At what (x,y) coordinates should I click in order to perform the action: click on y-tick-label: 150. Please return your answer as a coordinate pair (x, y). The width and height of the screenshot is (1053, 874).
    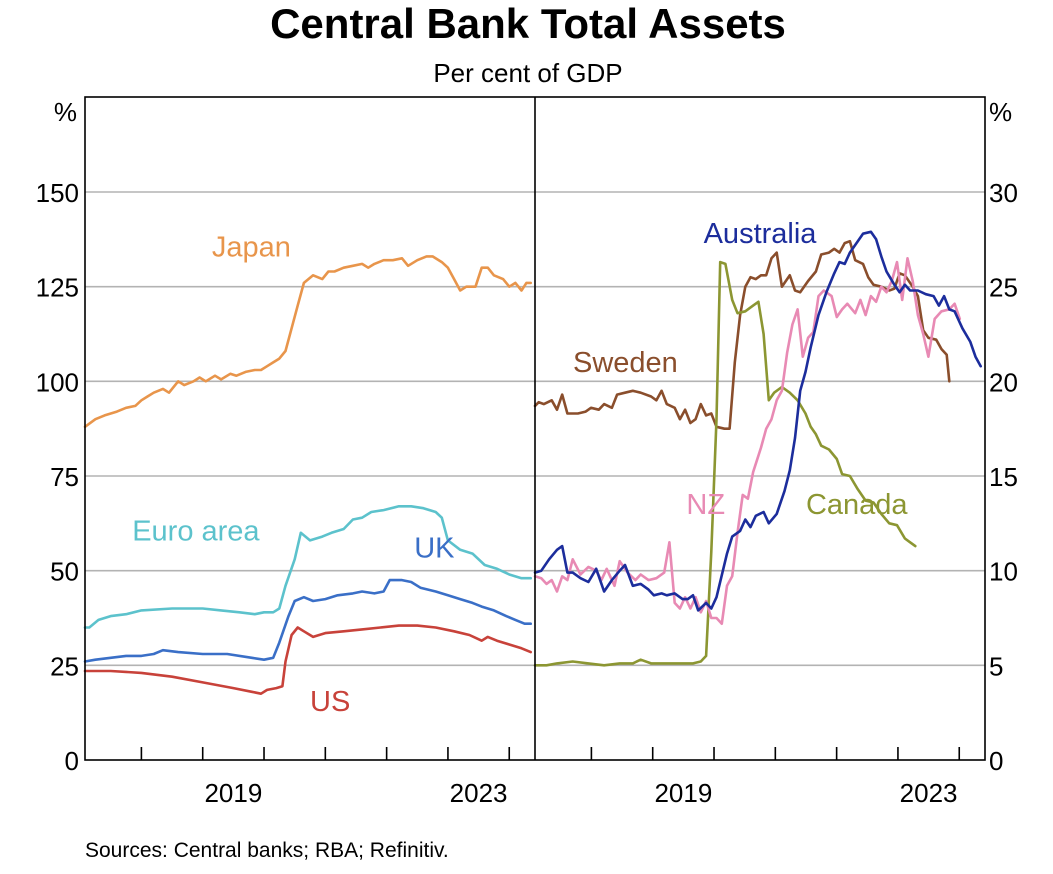
    Looking at the image, I should click on (57, 193).